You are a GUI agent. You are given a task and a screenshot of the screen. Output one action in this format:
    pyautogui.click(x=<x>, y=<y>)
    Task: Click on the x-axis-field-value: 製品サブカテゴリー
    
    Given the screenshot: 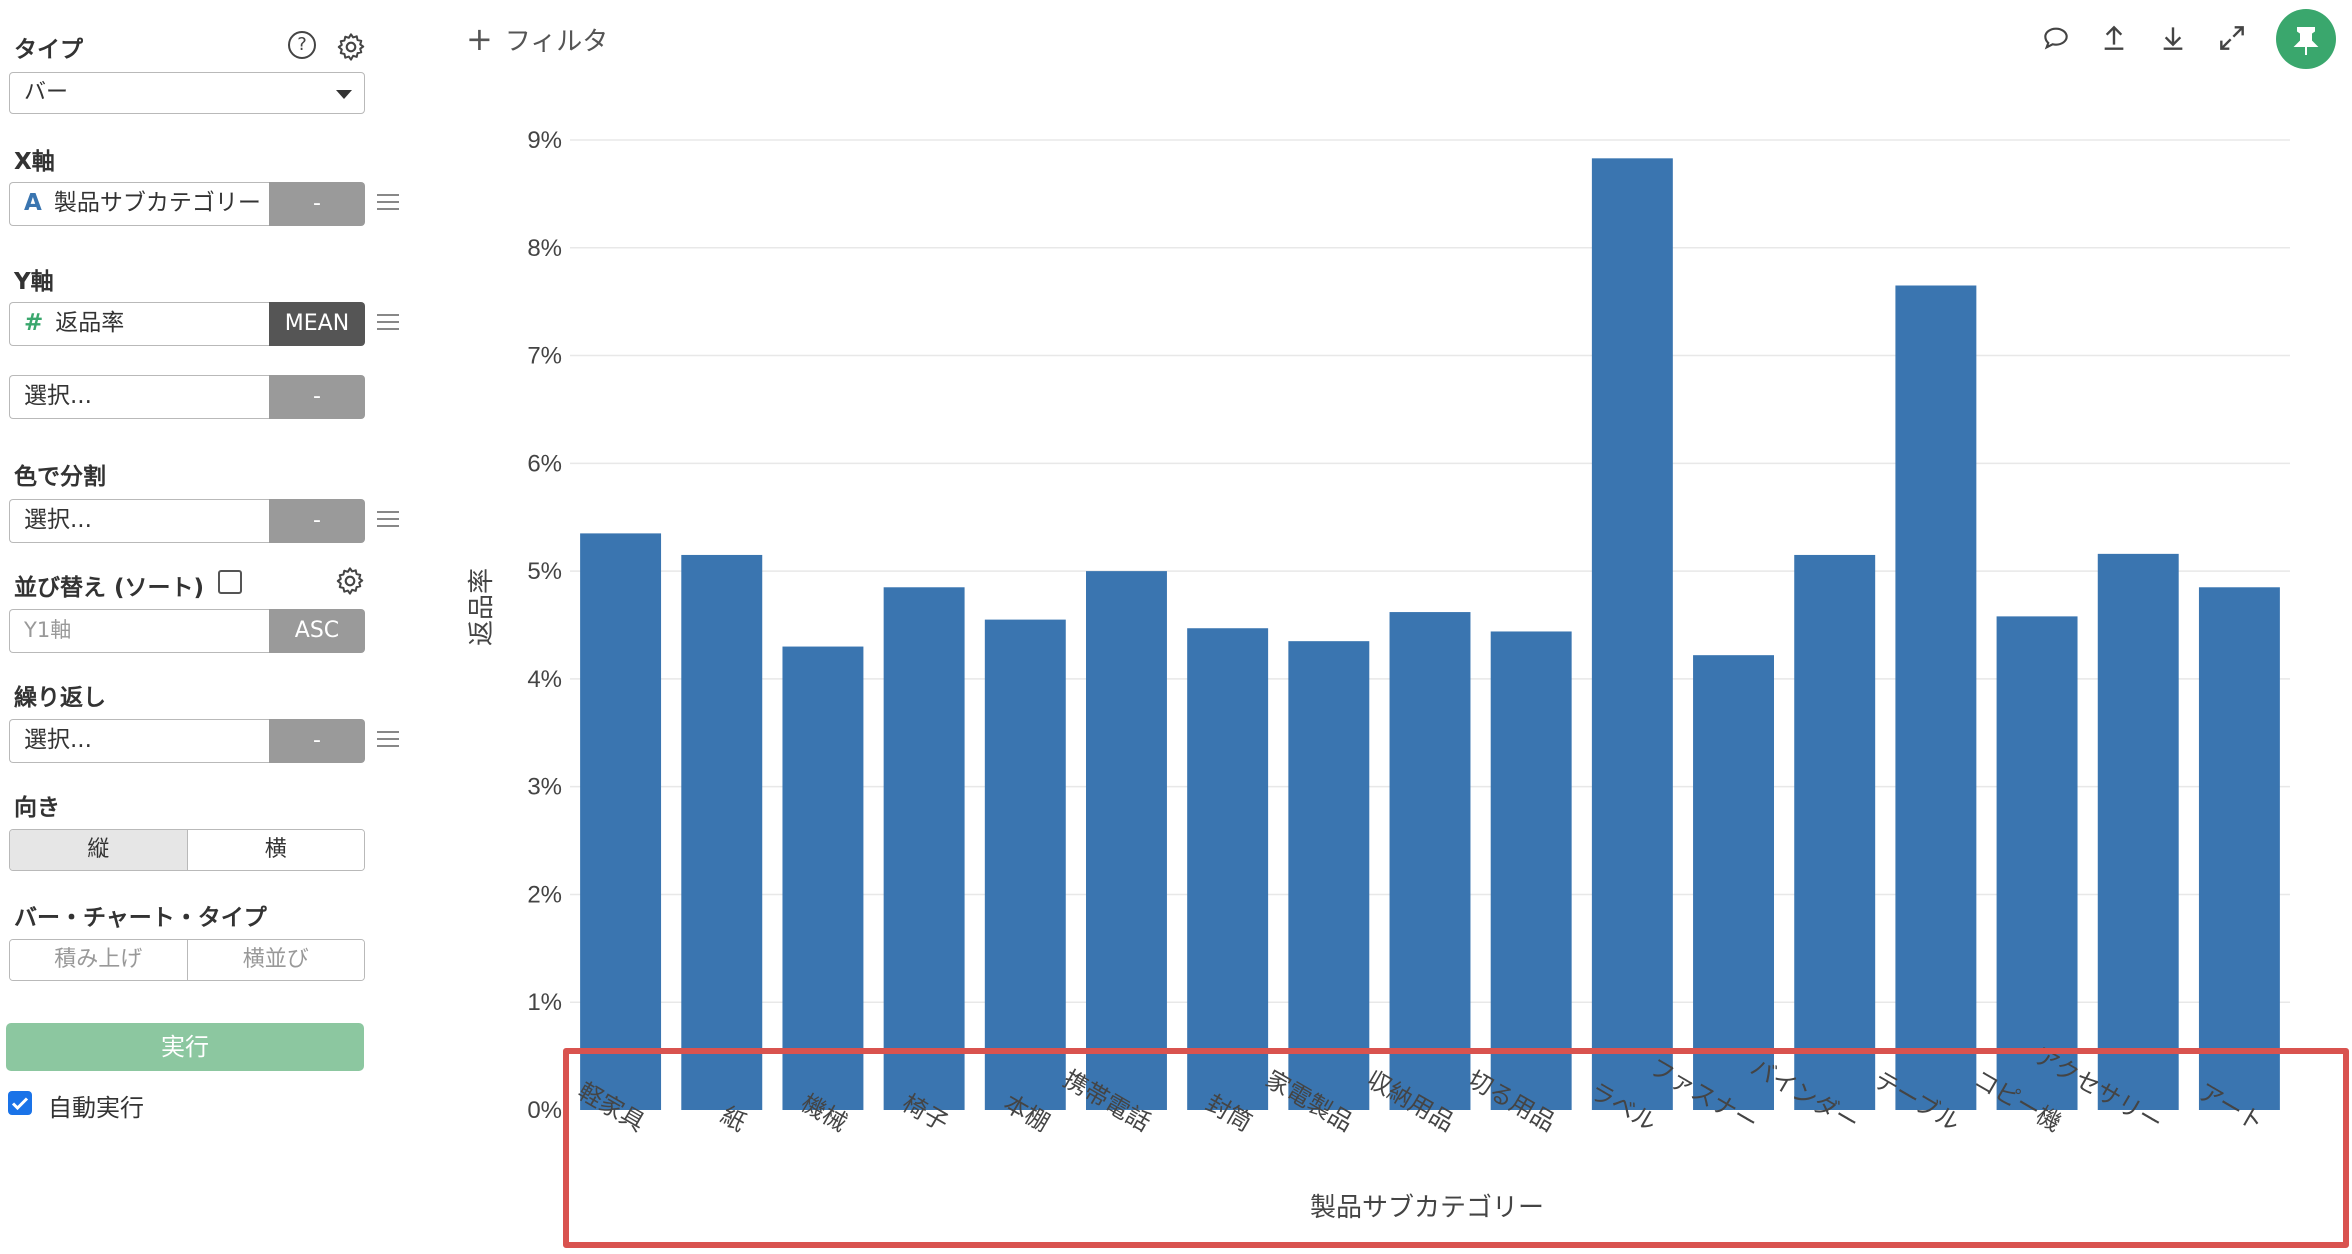 What is the action you would take?
    pyautogui.click(x=157, y=203)
    